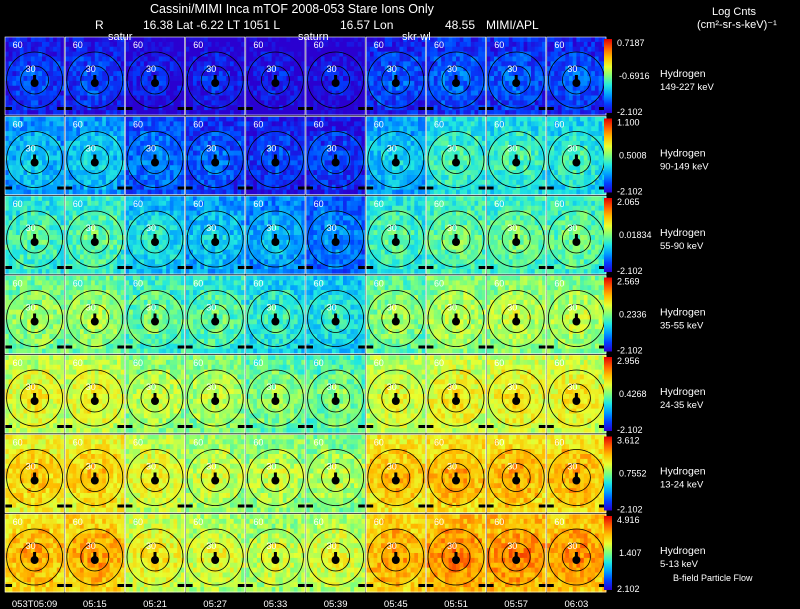 This screenshot has width=800, height=609. What do you see at coordinates (682, 485) in the screenshot?
I see `row-energy: 13-24 keV` at bounding box center [682, 485].